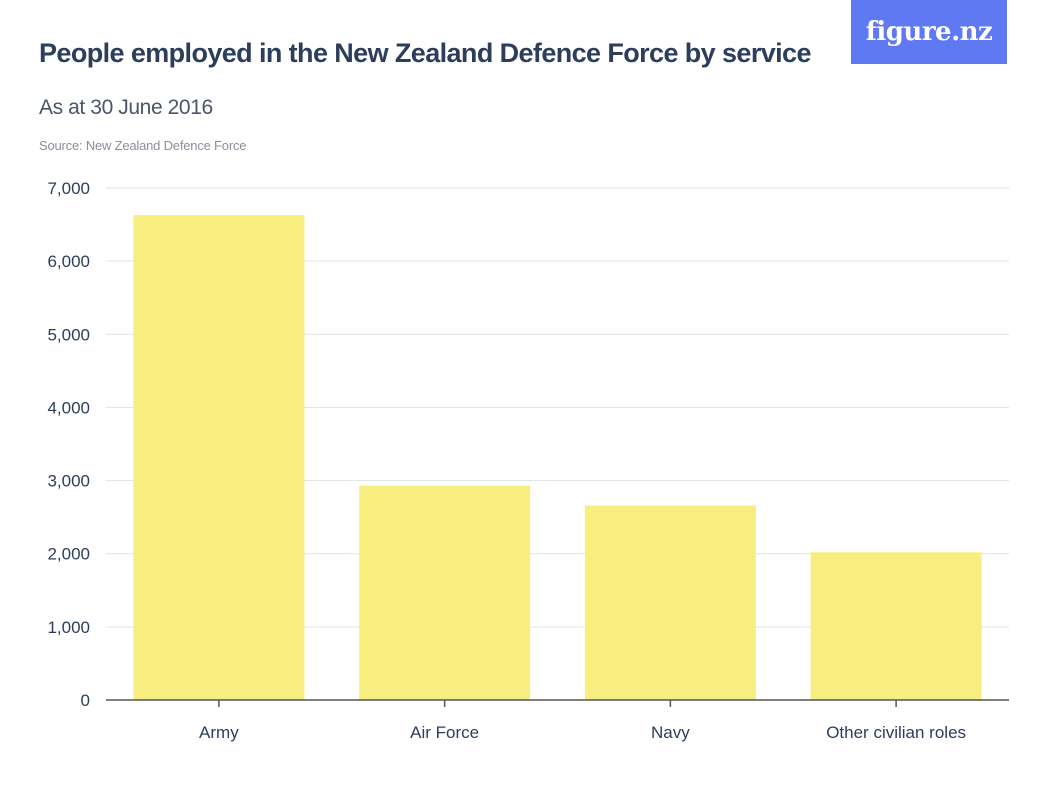 This screenshot has width=1050, height=788. What do you see at coordinates (68, 444) in the screenshot?
I see `y-axis-tick-labels: 0 1,000 2,000 3,000 4,000 5,000 6,000 7,000` at bounding box center [68, 444].